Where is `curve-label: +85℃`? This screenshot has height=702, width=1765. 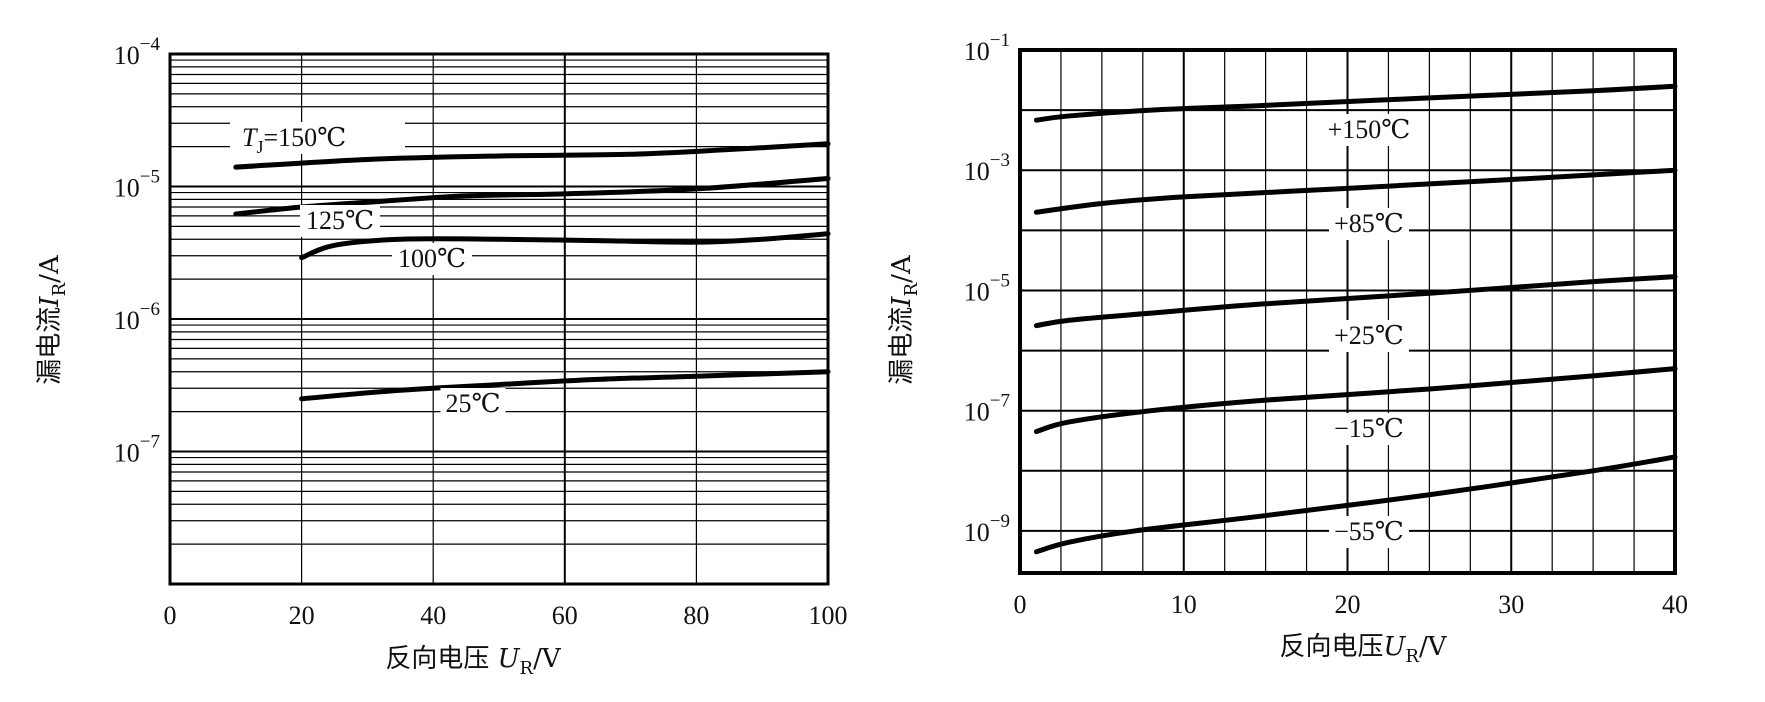
curve-label: +85℃ is located at coordinates (1369, 223).